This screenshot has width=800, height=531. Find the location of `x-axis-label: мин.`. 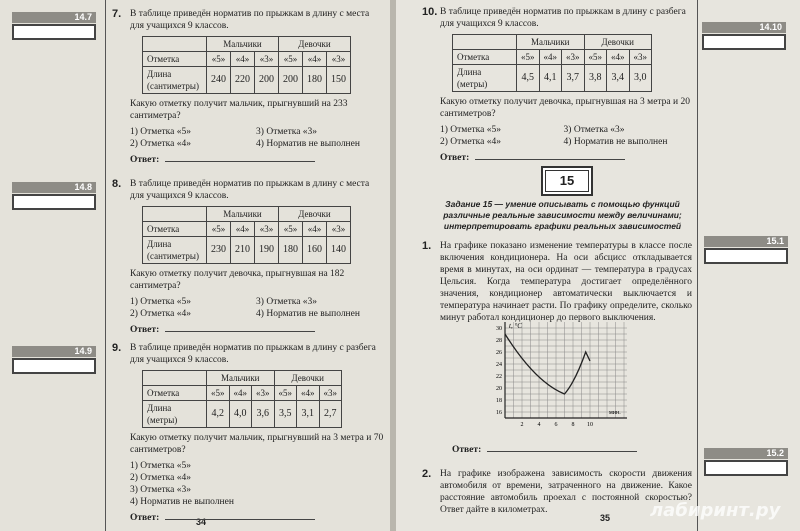

x-axis-label: мин. is located at coordinates (615, 413).